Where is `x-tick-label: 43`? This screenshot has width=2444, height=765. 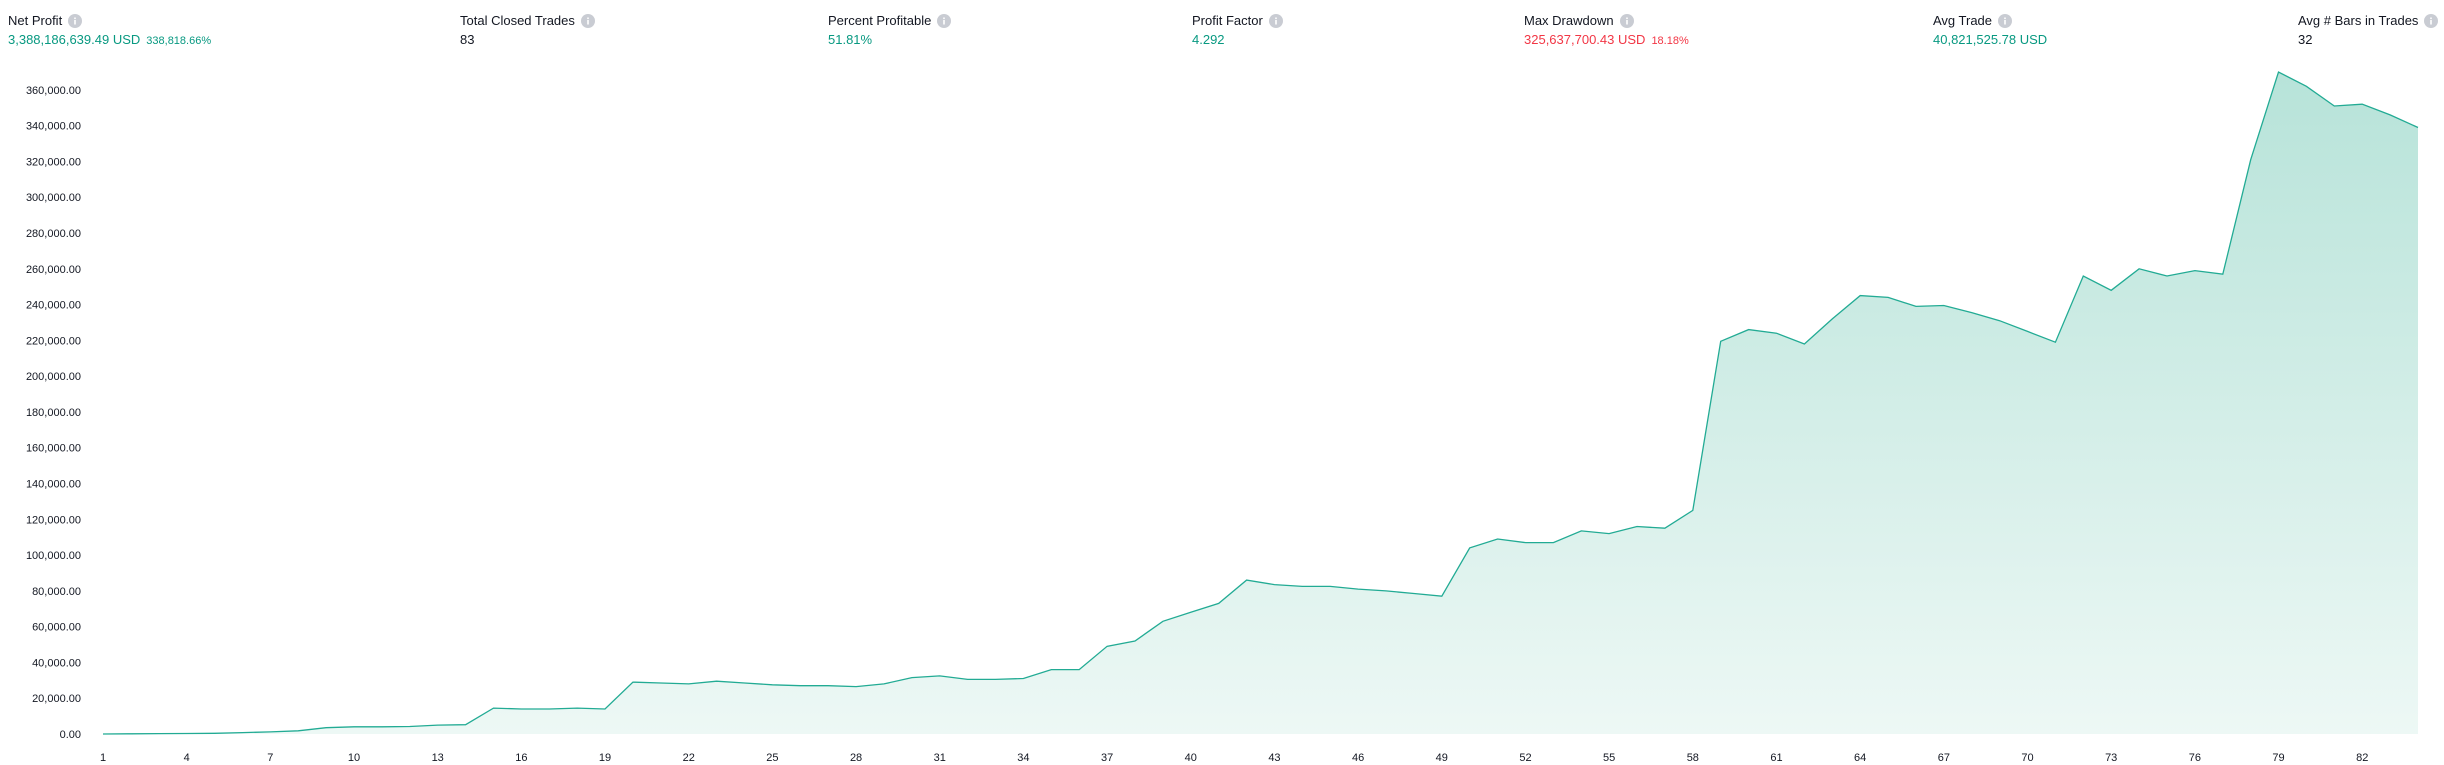
x-tick-label: 43 is located at coordinates (1274, 758).